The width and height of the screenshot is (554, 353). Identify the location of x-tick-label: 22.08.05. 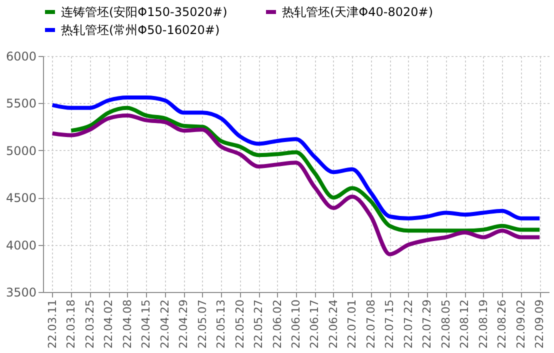
(445, 324).